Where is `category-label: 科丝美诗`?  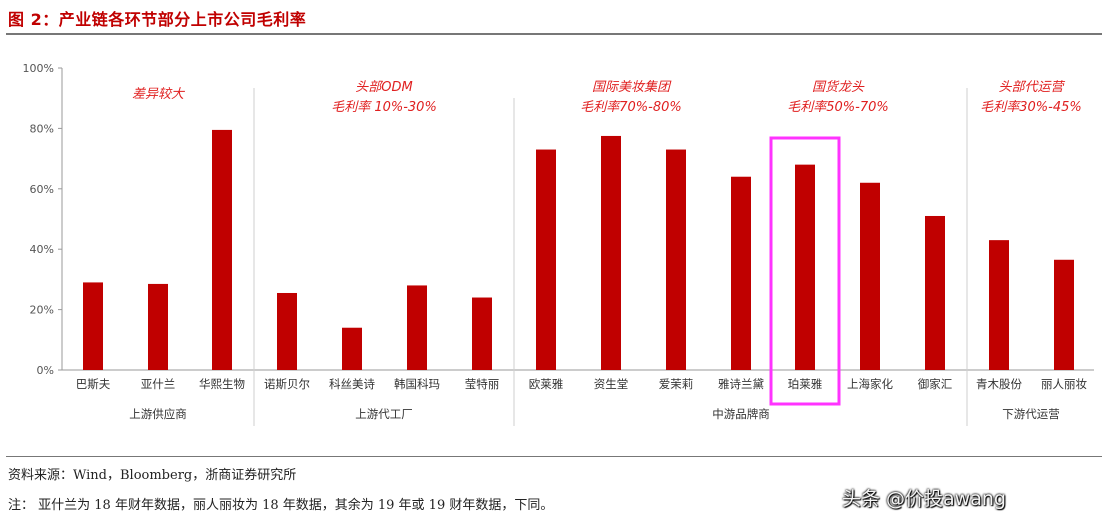
category-label: 科丝美诗 is located at coordinates (352, 384).